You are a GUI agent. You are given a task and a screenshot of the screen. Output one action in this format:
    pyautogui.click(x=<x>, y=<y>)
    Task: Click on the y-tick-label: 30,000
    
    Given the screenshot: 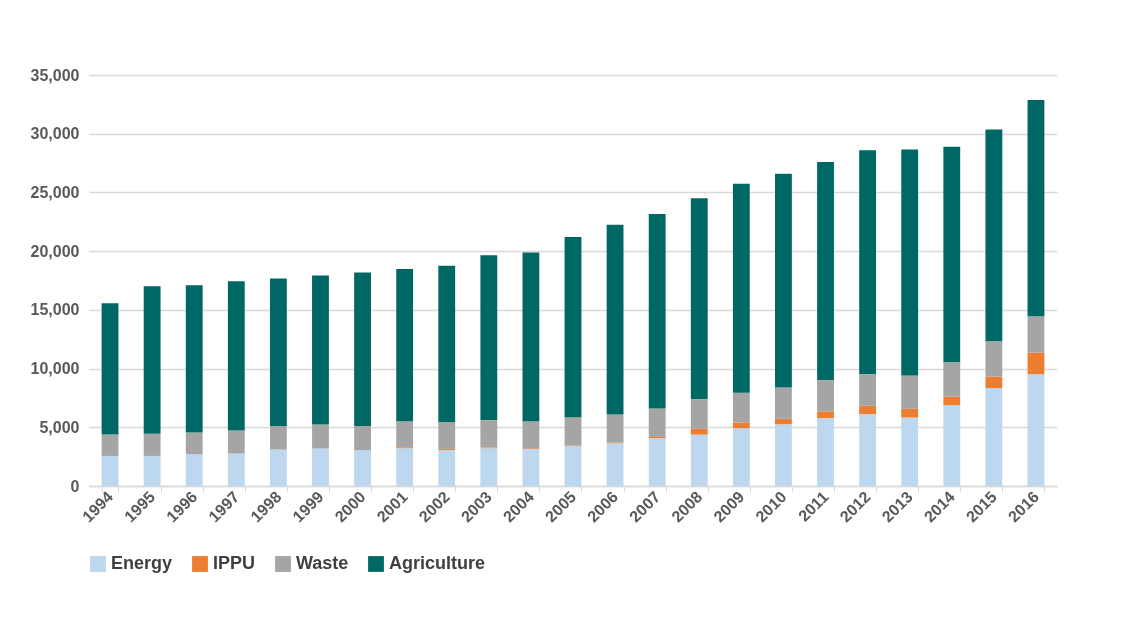 What is the action you would take?
    pyautogui.click(x=55, y=134)
    